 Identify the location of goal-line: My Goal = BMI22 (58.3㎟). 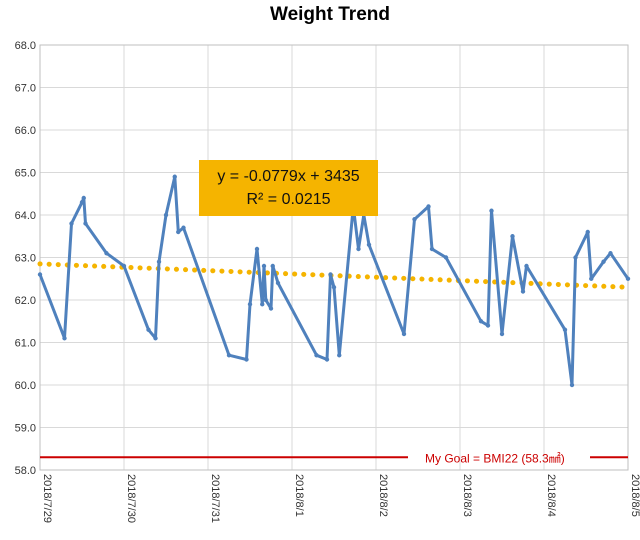
(334, 458).